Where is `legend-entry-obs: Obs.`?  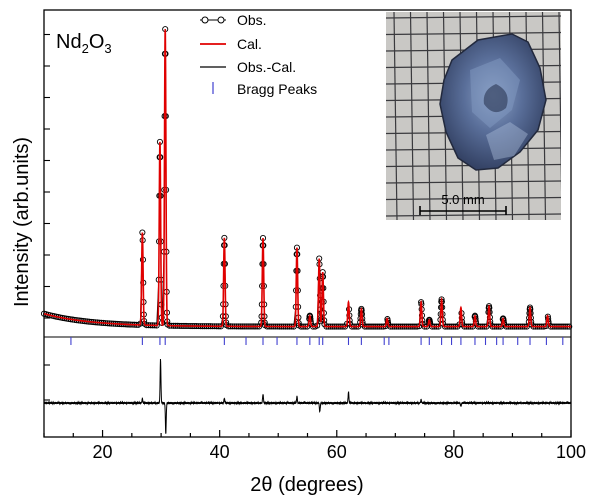
legend-entry-obs: Obs. is located at coordinates (233, 20).